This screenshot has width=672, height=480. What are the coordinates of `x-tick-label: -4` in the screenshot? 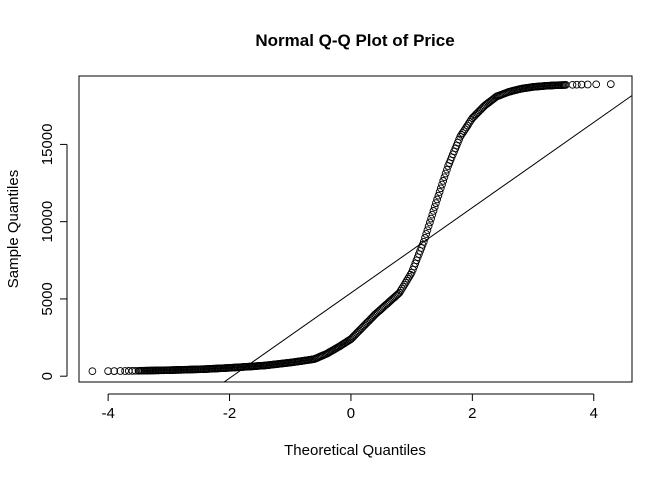 It's located at (107, 413).